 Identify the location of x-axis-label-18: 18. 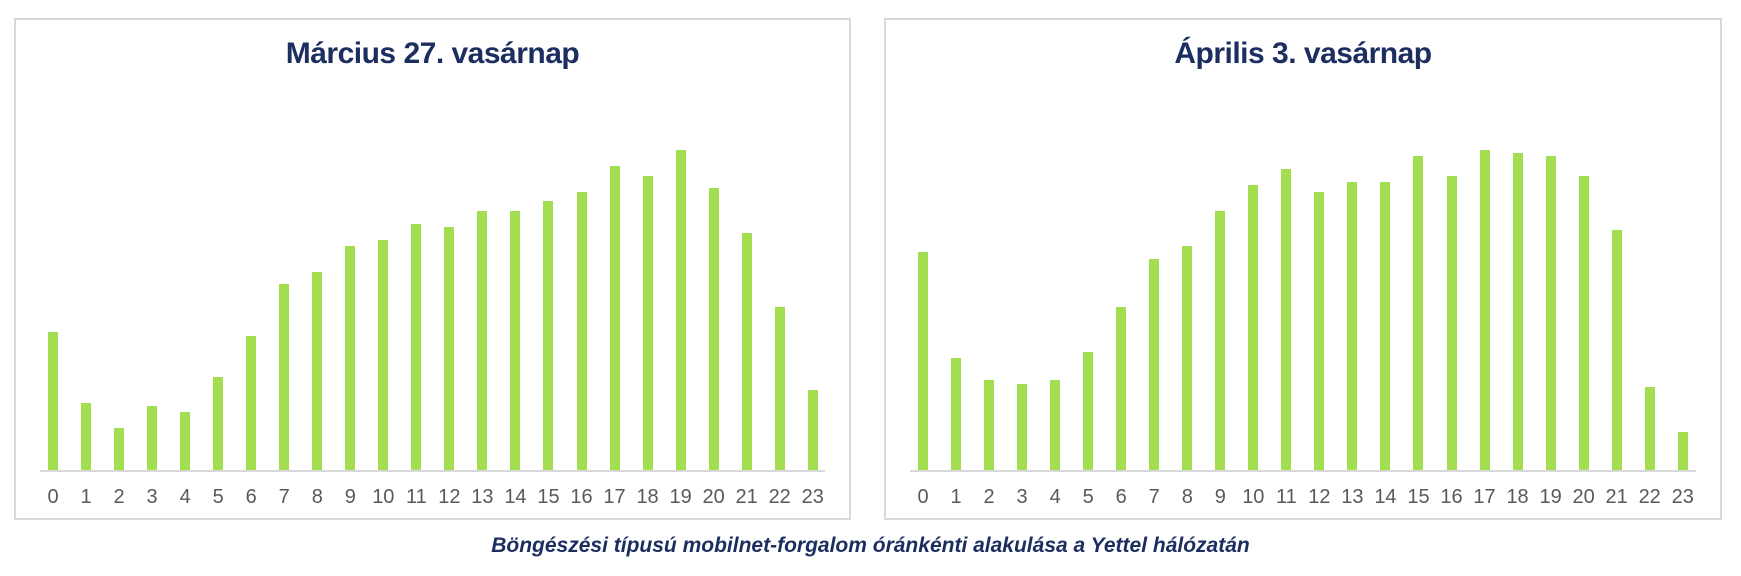
(1517, 497).